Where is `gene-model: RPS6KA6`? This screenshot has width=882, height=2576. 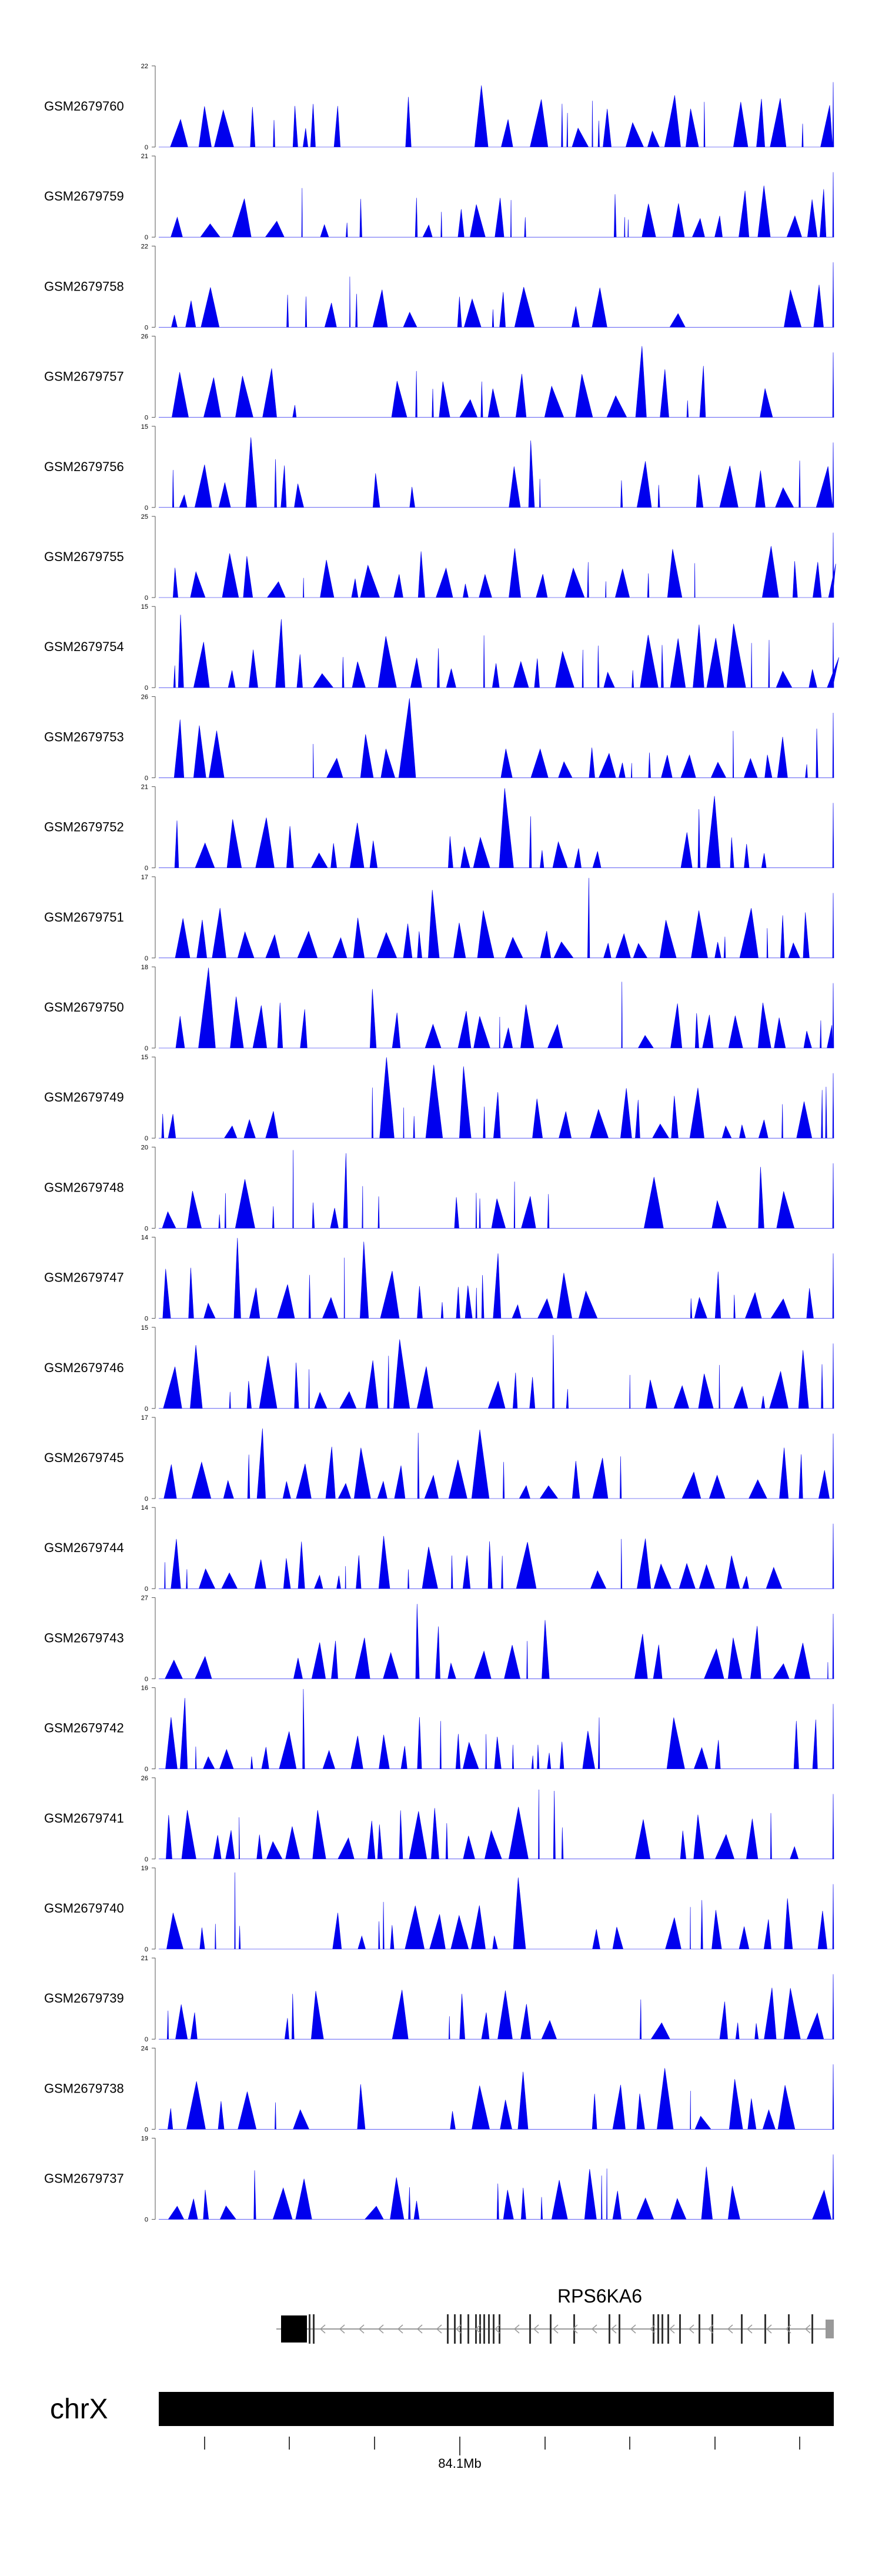
gene-model: RPS6KA6 is located at coordinates (555, 2314).